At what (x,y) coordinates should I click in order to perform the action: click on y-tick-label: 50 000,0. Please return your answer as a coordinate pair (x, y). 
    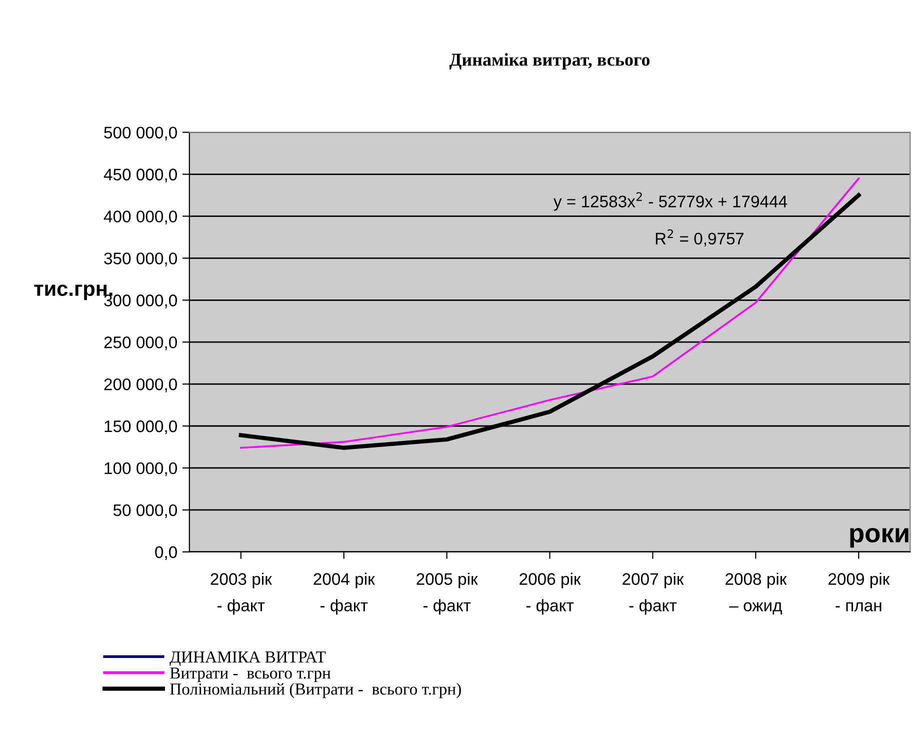
    Looking at the image, I should click on (145, 511).